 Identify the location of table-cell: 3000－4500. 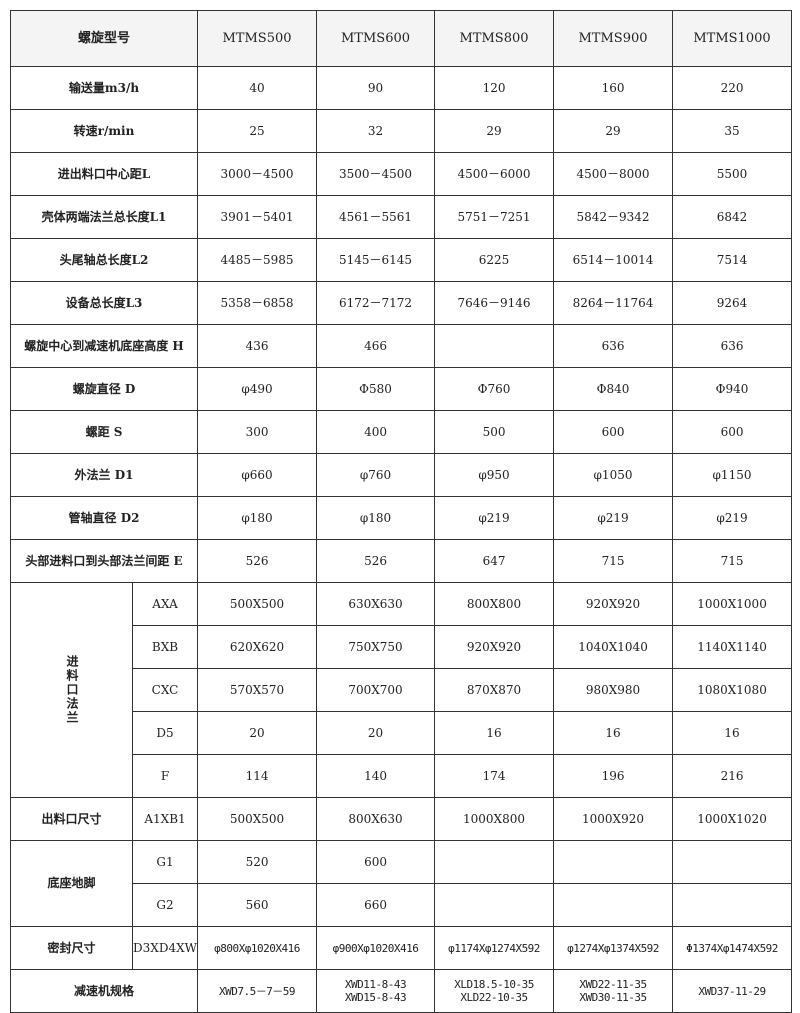
(257, 174).